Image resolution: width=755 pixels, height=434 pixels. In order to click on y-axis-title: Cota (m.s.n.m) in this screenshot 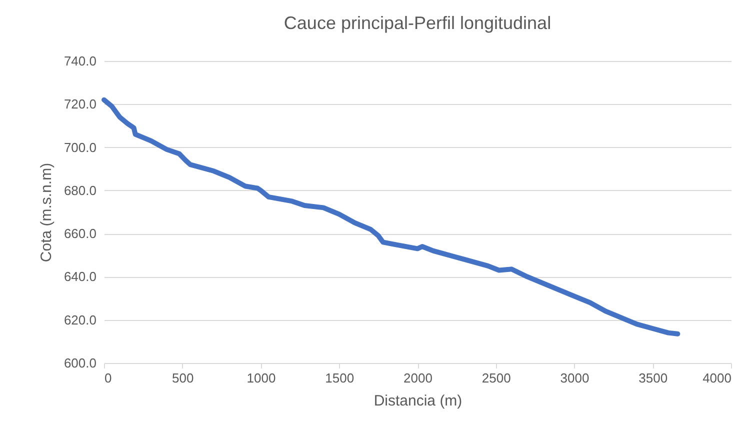, I will do `click(46, 212)`.